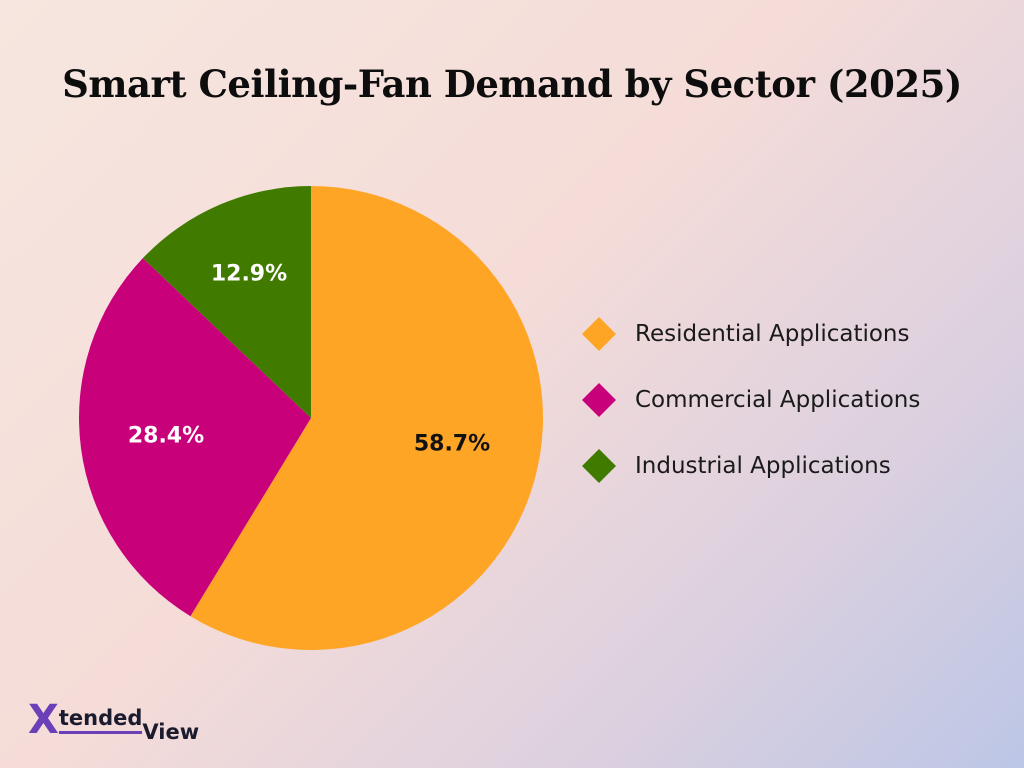  What do you see at coordinates (763, 466) in the screenshot?
I see `legend-label: Industrial Applications` at bounding box center [763, 466].